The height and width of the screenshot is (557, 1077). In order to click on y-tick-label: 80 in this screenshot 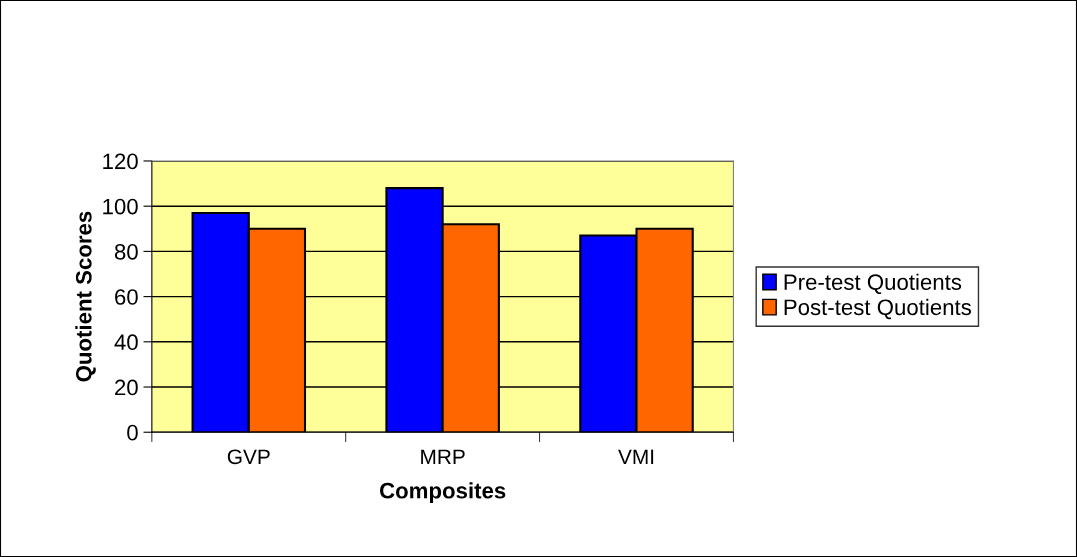, I will do `click(126, 251)`.